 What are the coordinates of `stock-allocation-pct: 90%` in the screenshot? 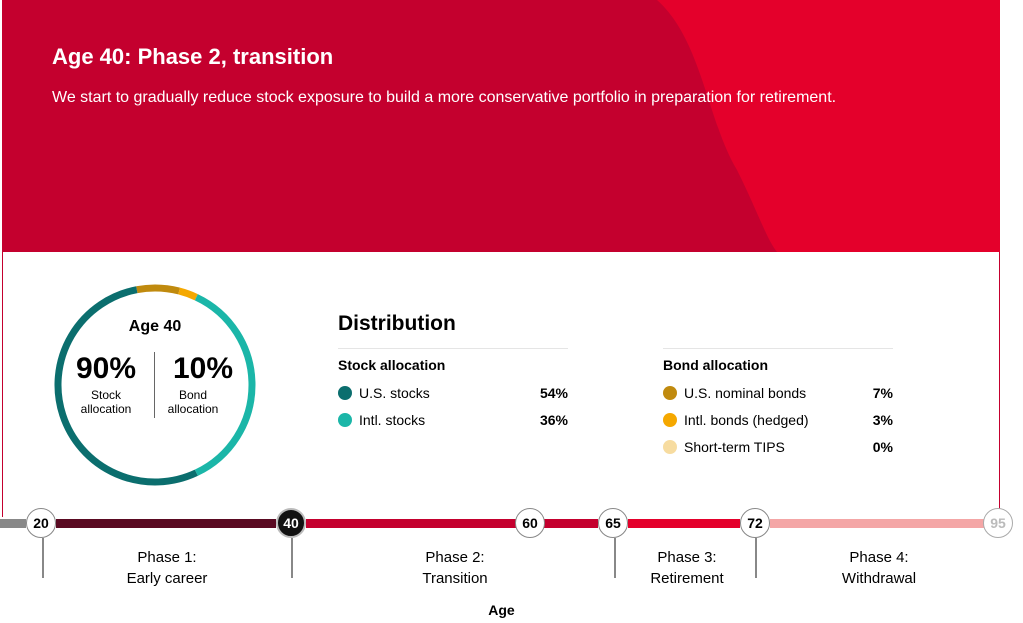 It's located at (106, 368).